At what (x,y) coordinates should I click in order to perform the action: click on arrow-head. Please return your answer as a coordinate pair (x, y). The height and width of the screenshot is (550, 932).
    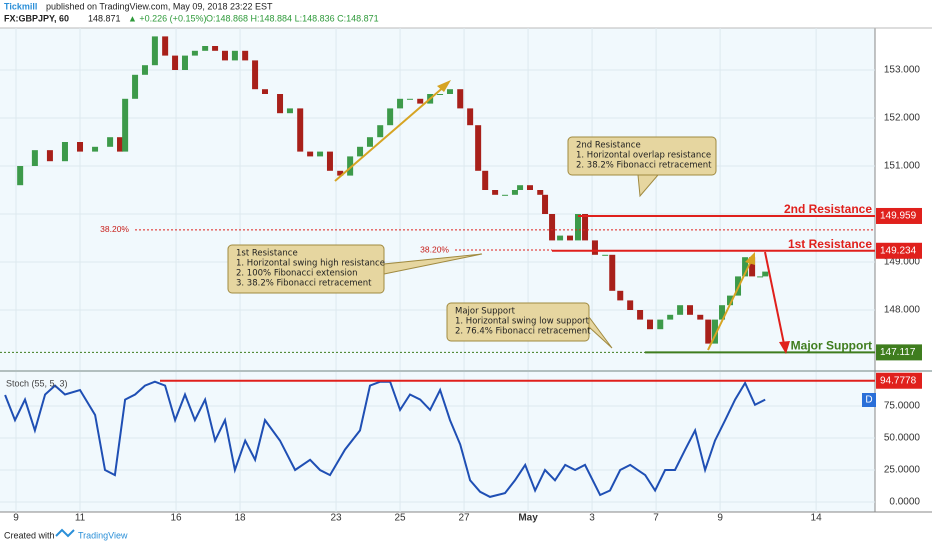
    Looking at the image, I should click on (750, 258).